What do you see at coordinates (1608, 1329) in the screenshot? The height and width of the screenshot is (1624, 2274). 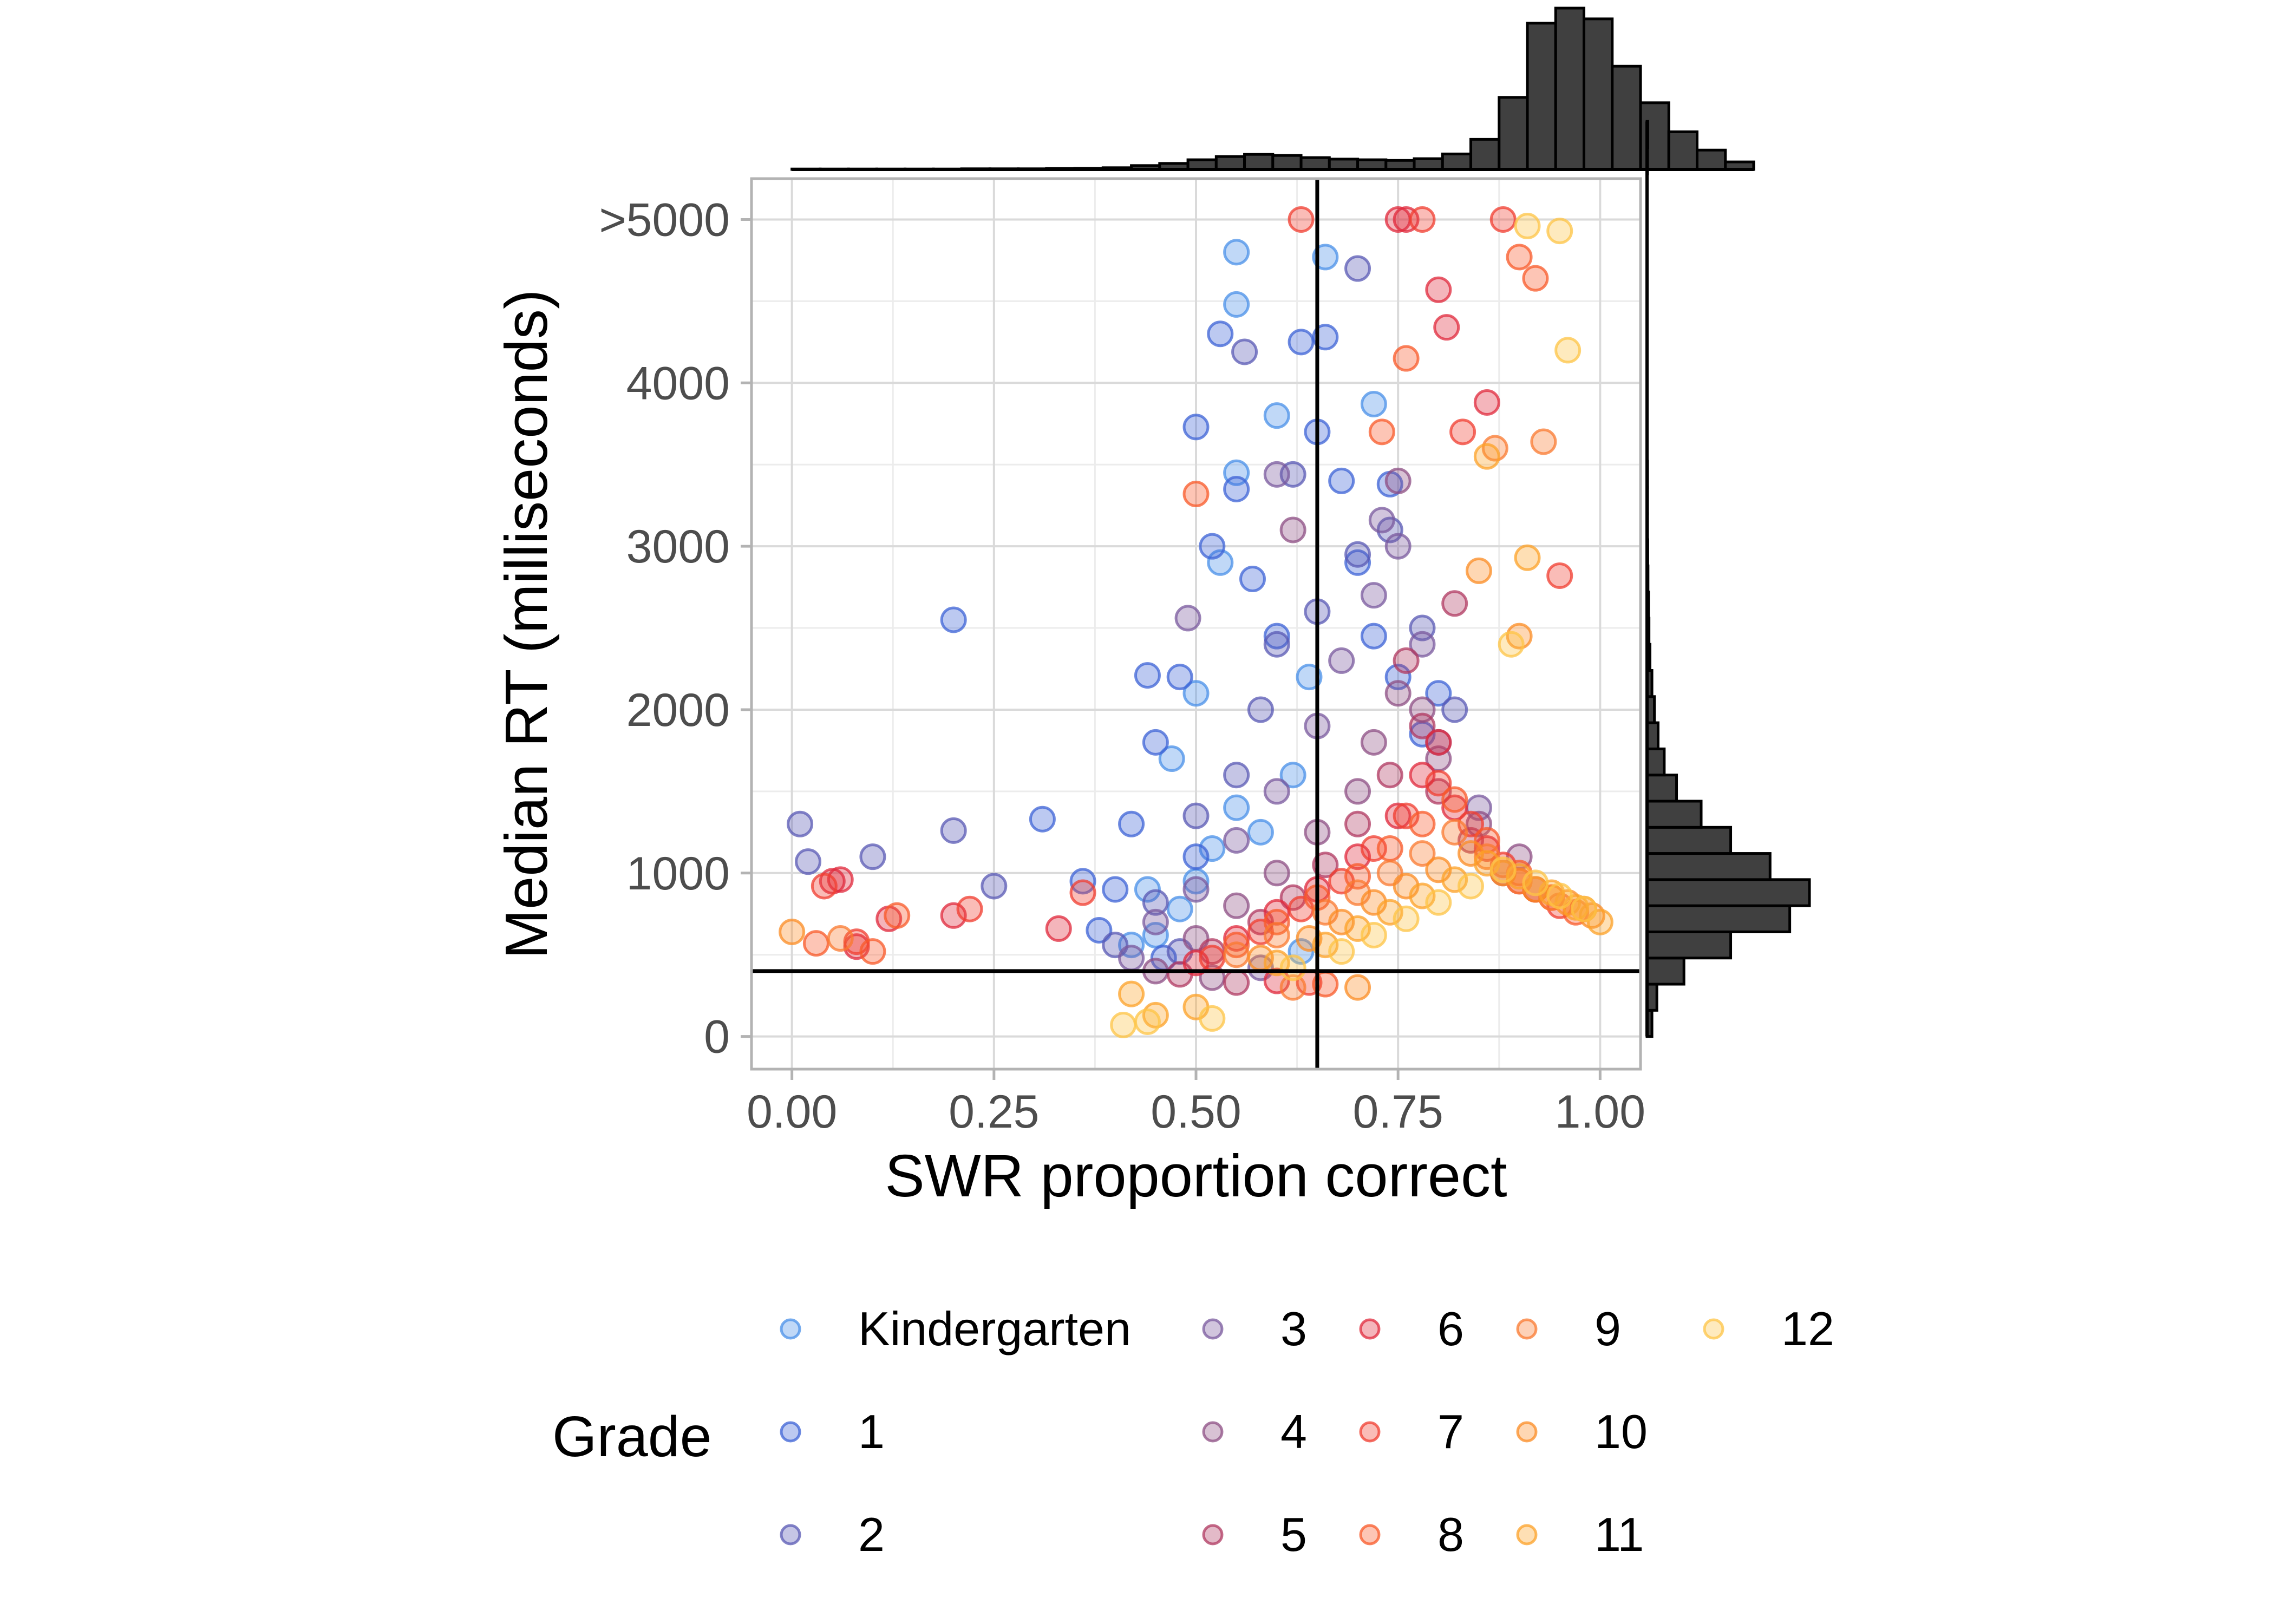 I see `legend-label: 9` at bounding box center [1608, 1329].